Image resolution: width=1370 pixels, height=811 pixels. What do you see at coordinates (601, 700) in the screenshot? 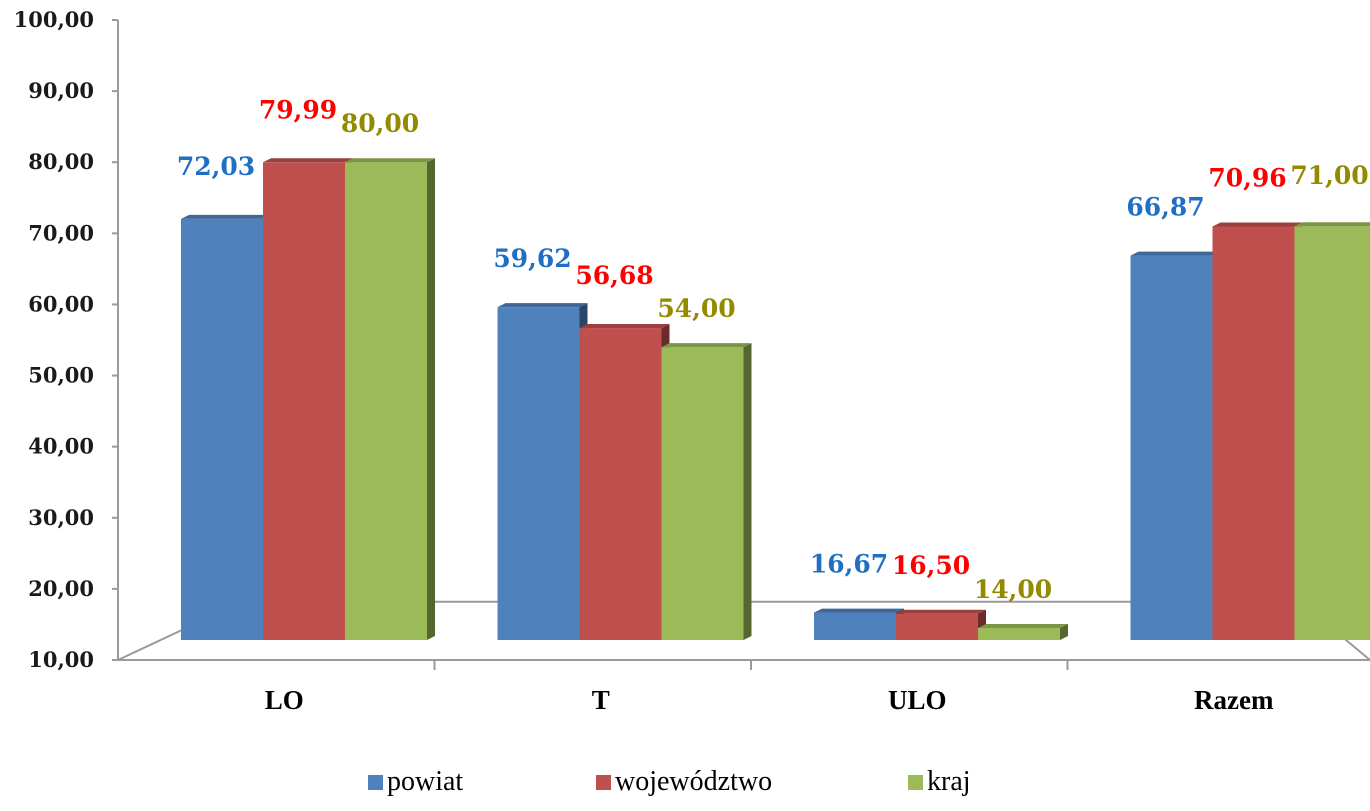
I see `category-label: T` at bounding box center [601, 700].